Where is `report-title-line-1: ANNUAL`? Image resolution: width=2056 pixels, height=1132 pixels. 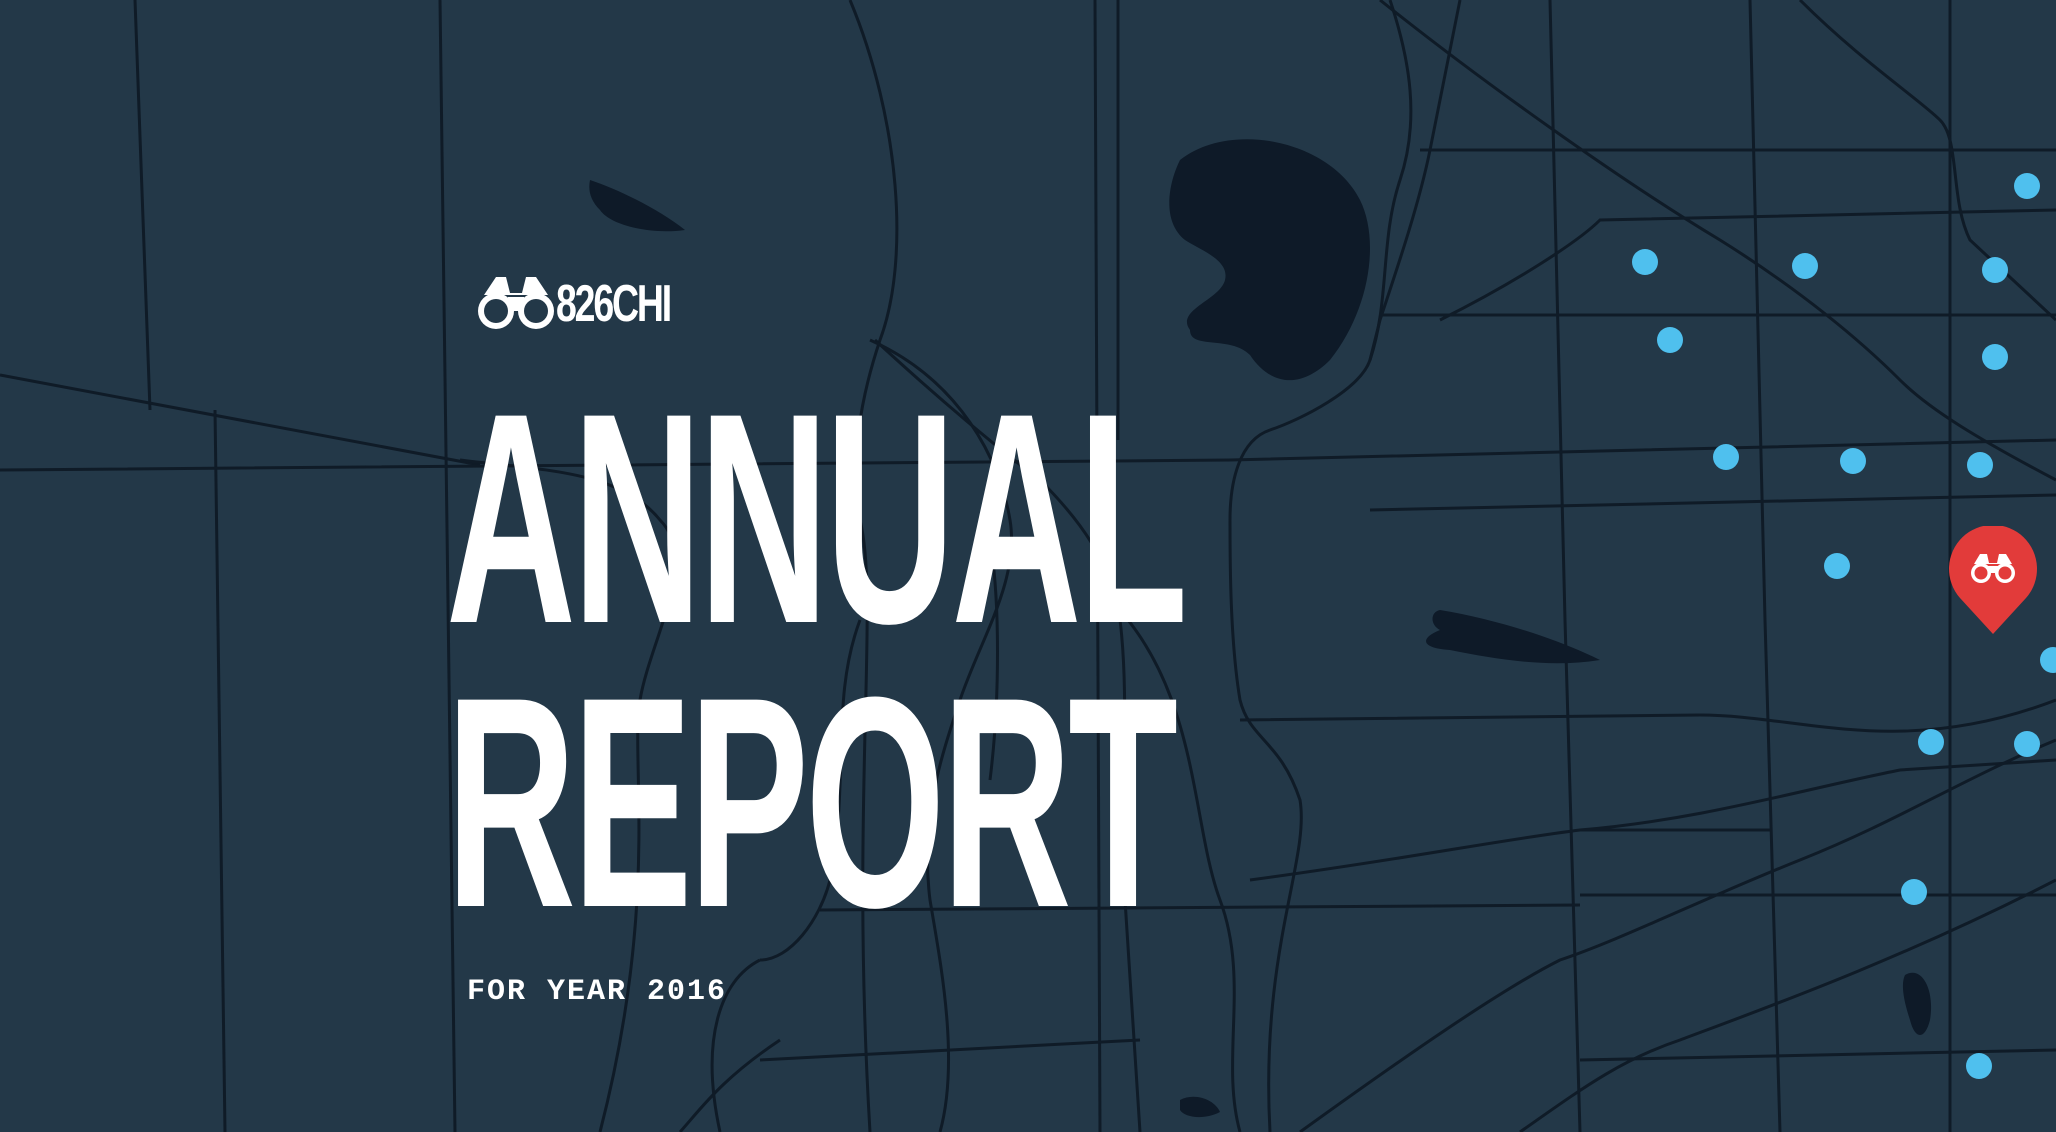
report-title-line-1: ANNUAL is located at coordinates (817, 518).